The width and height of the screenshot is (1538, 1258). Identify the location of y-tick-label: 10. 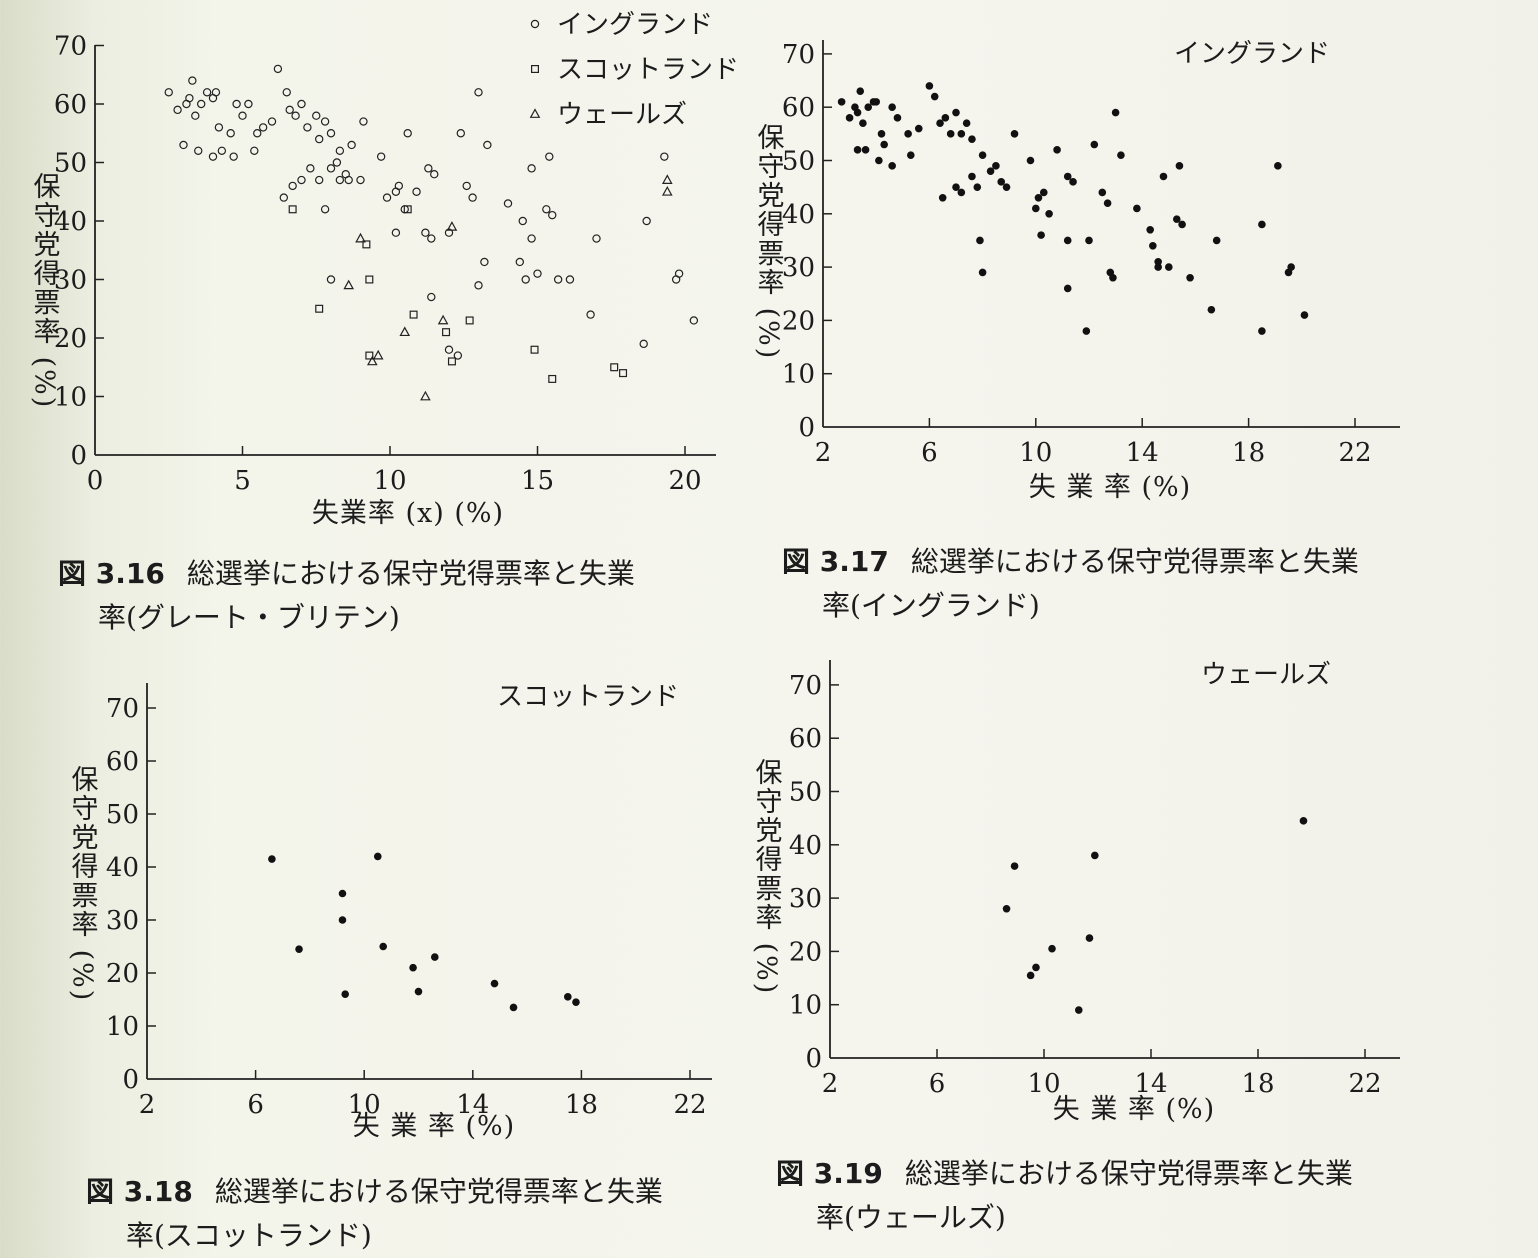
(798, 375).